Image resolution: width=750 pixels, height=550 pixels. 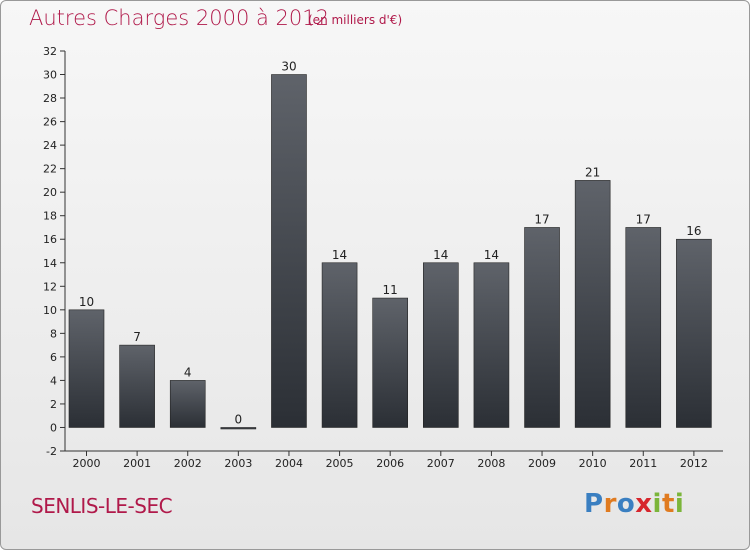 I want to click on data-label: 30, so click(x=288, y=67).